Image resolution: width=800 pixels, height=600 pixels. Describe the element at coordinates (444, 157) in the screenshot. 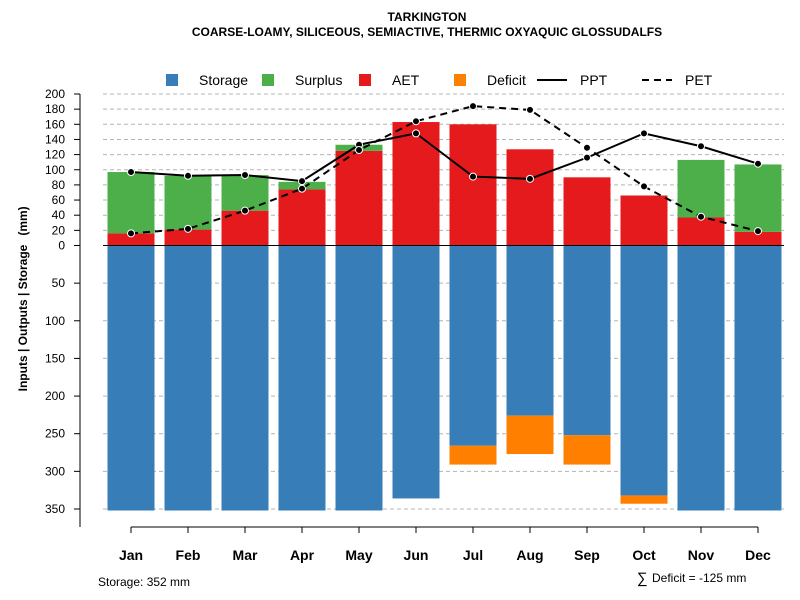

I see `ppt-line` at that location.